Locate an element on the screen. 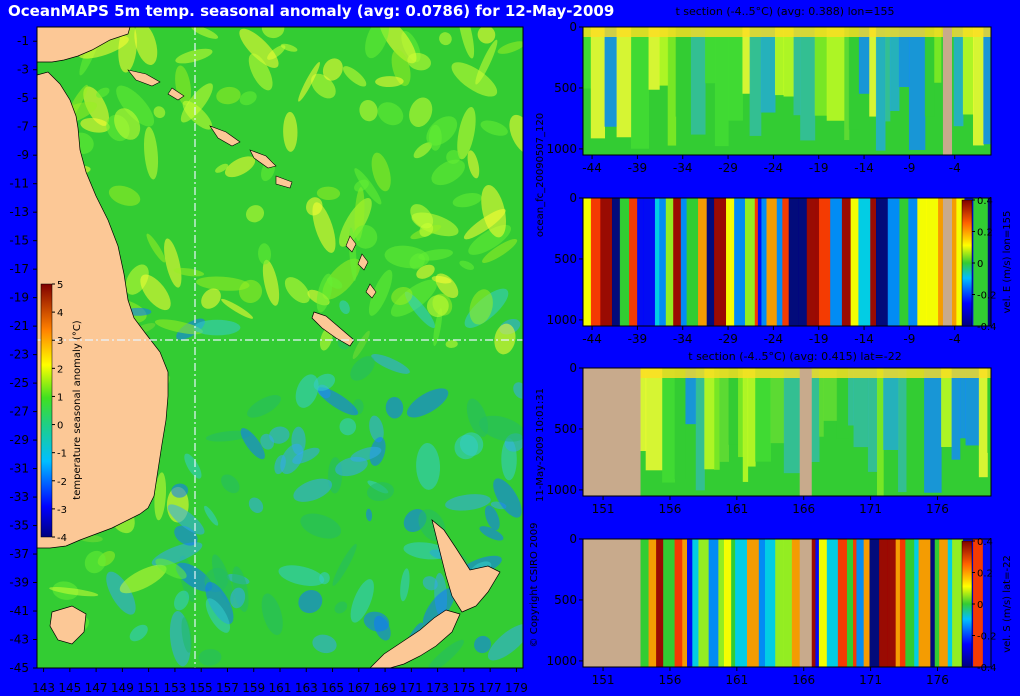 The image size is (1020, 696). vel-colorbar-tick-label: 0 is located at coordinates (980, 264).